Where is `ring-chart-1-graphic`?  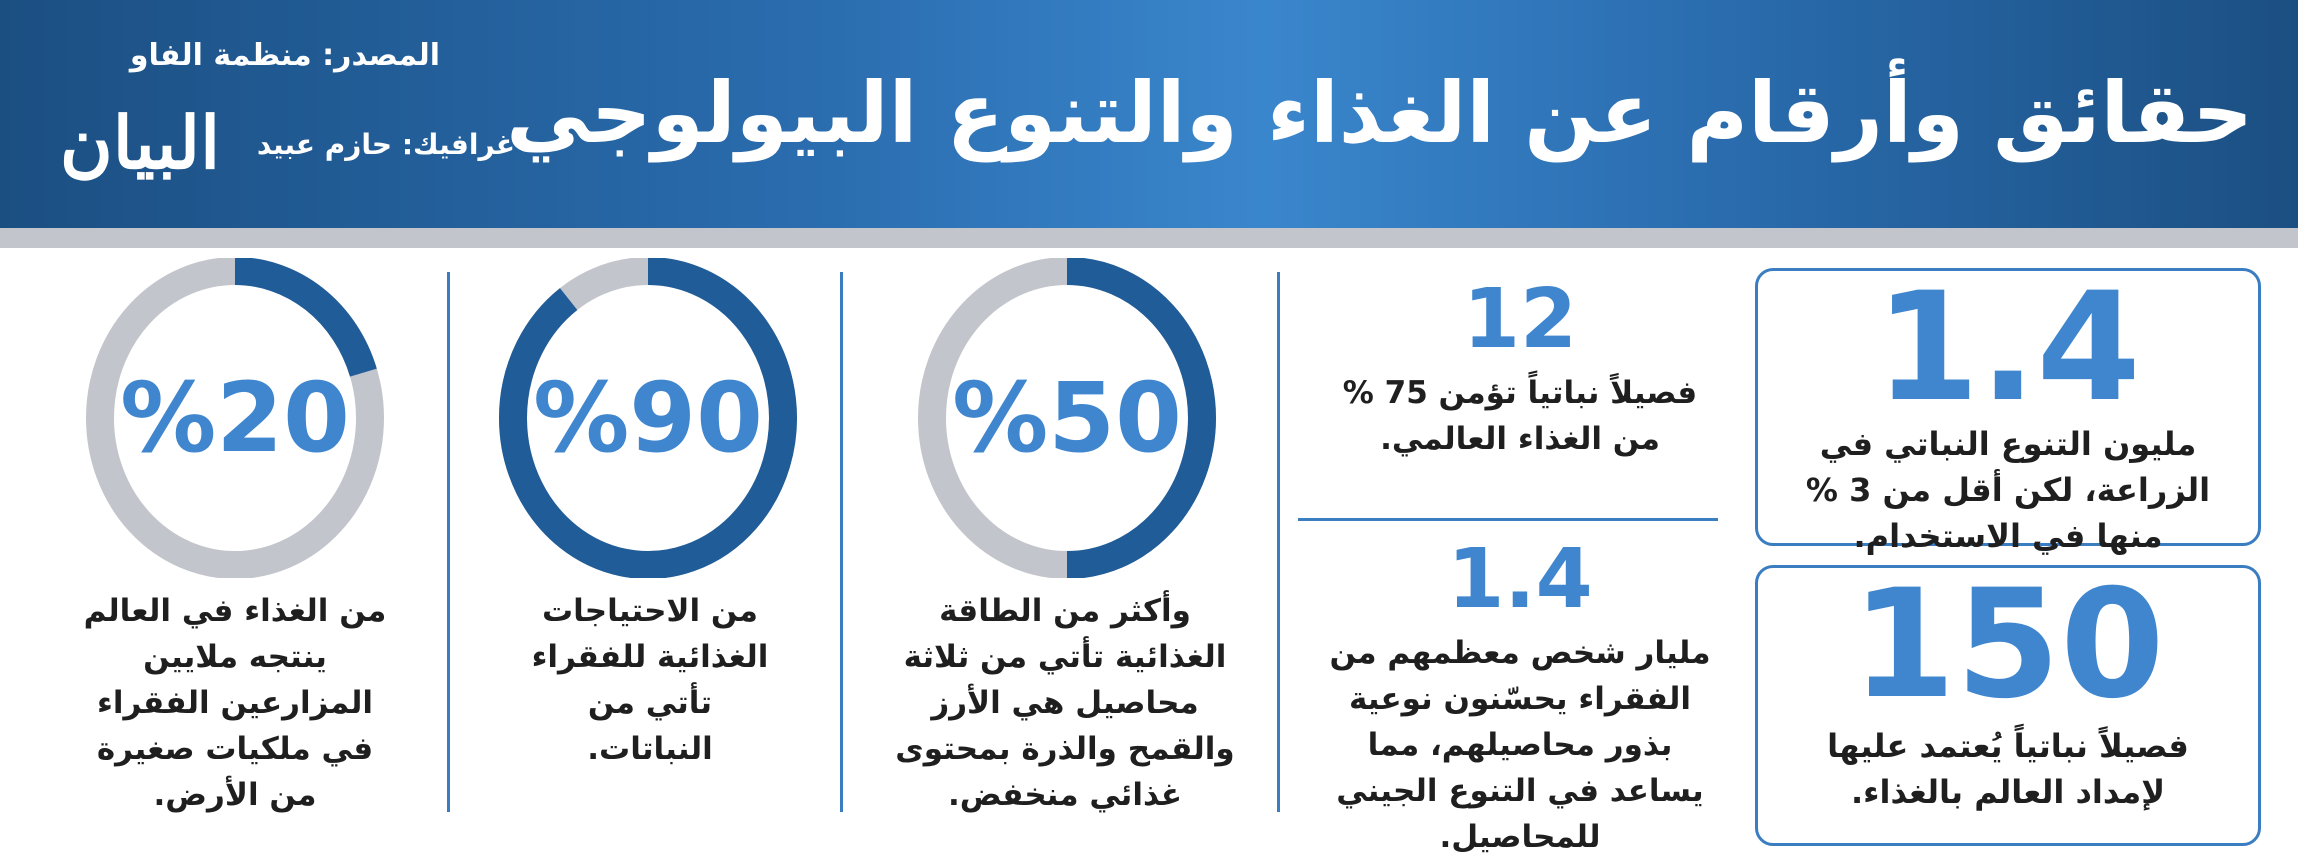 ring-chart-1-graphic is located at coordinates (1067, 418).